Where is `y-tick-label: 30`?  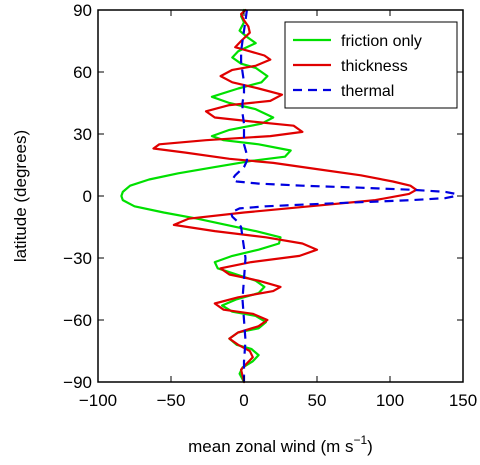
y-tick-label: 30 is located at coordinates (82, 134).